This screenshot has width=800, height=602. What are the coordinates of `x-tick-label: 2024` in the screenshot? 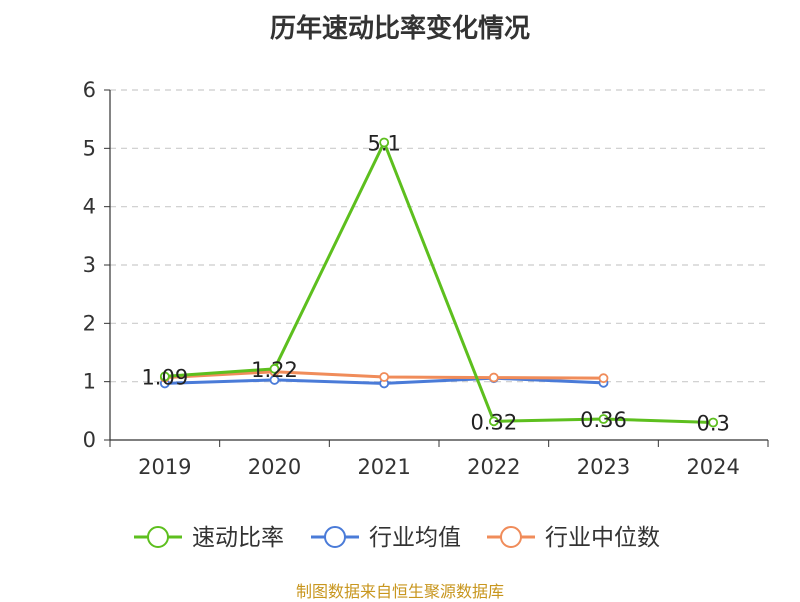 It's located at (712, 467).